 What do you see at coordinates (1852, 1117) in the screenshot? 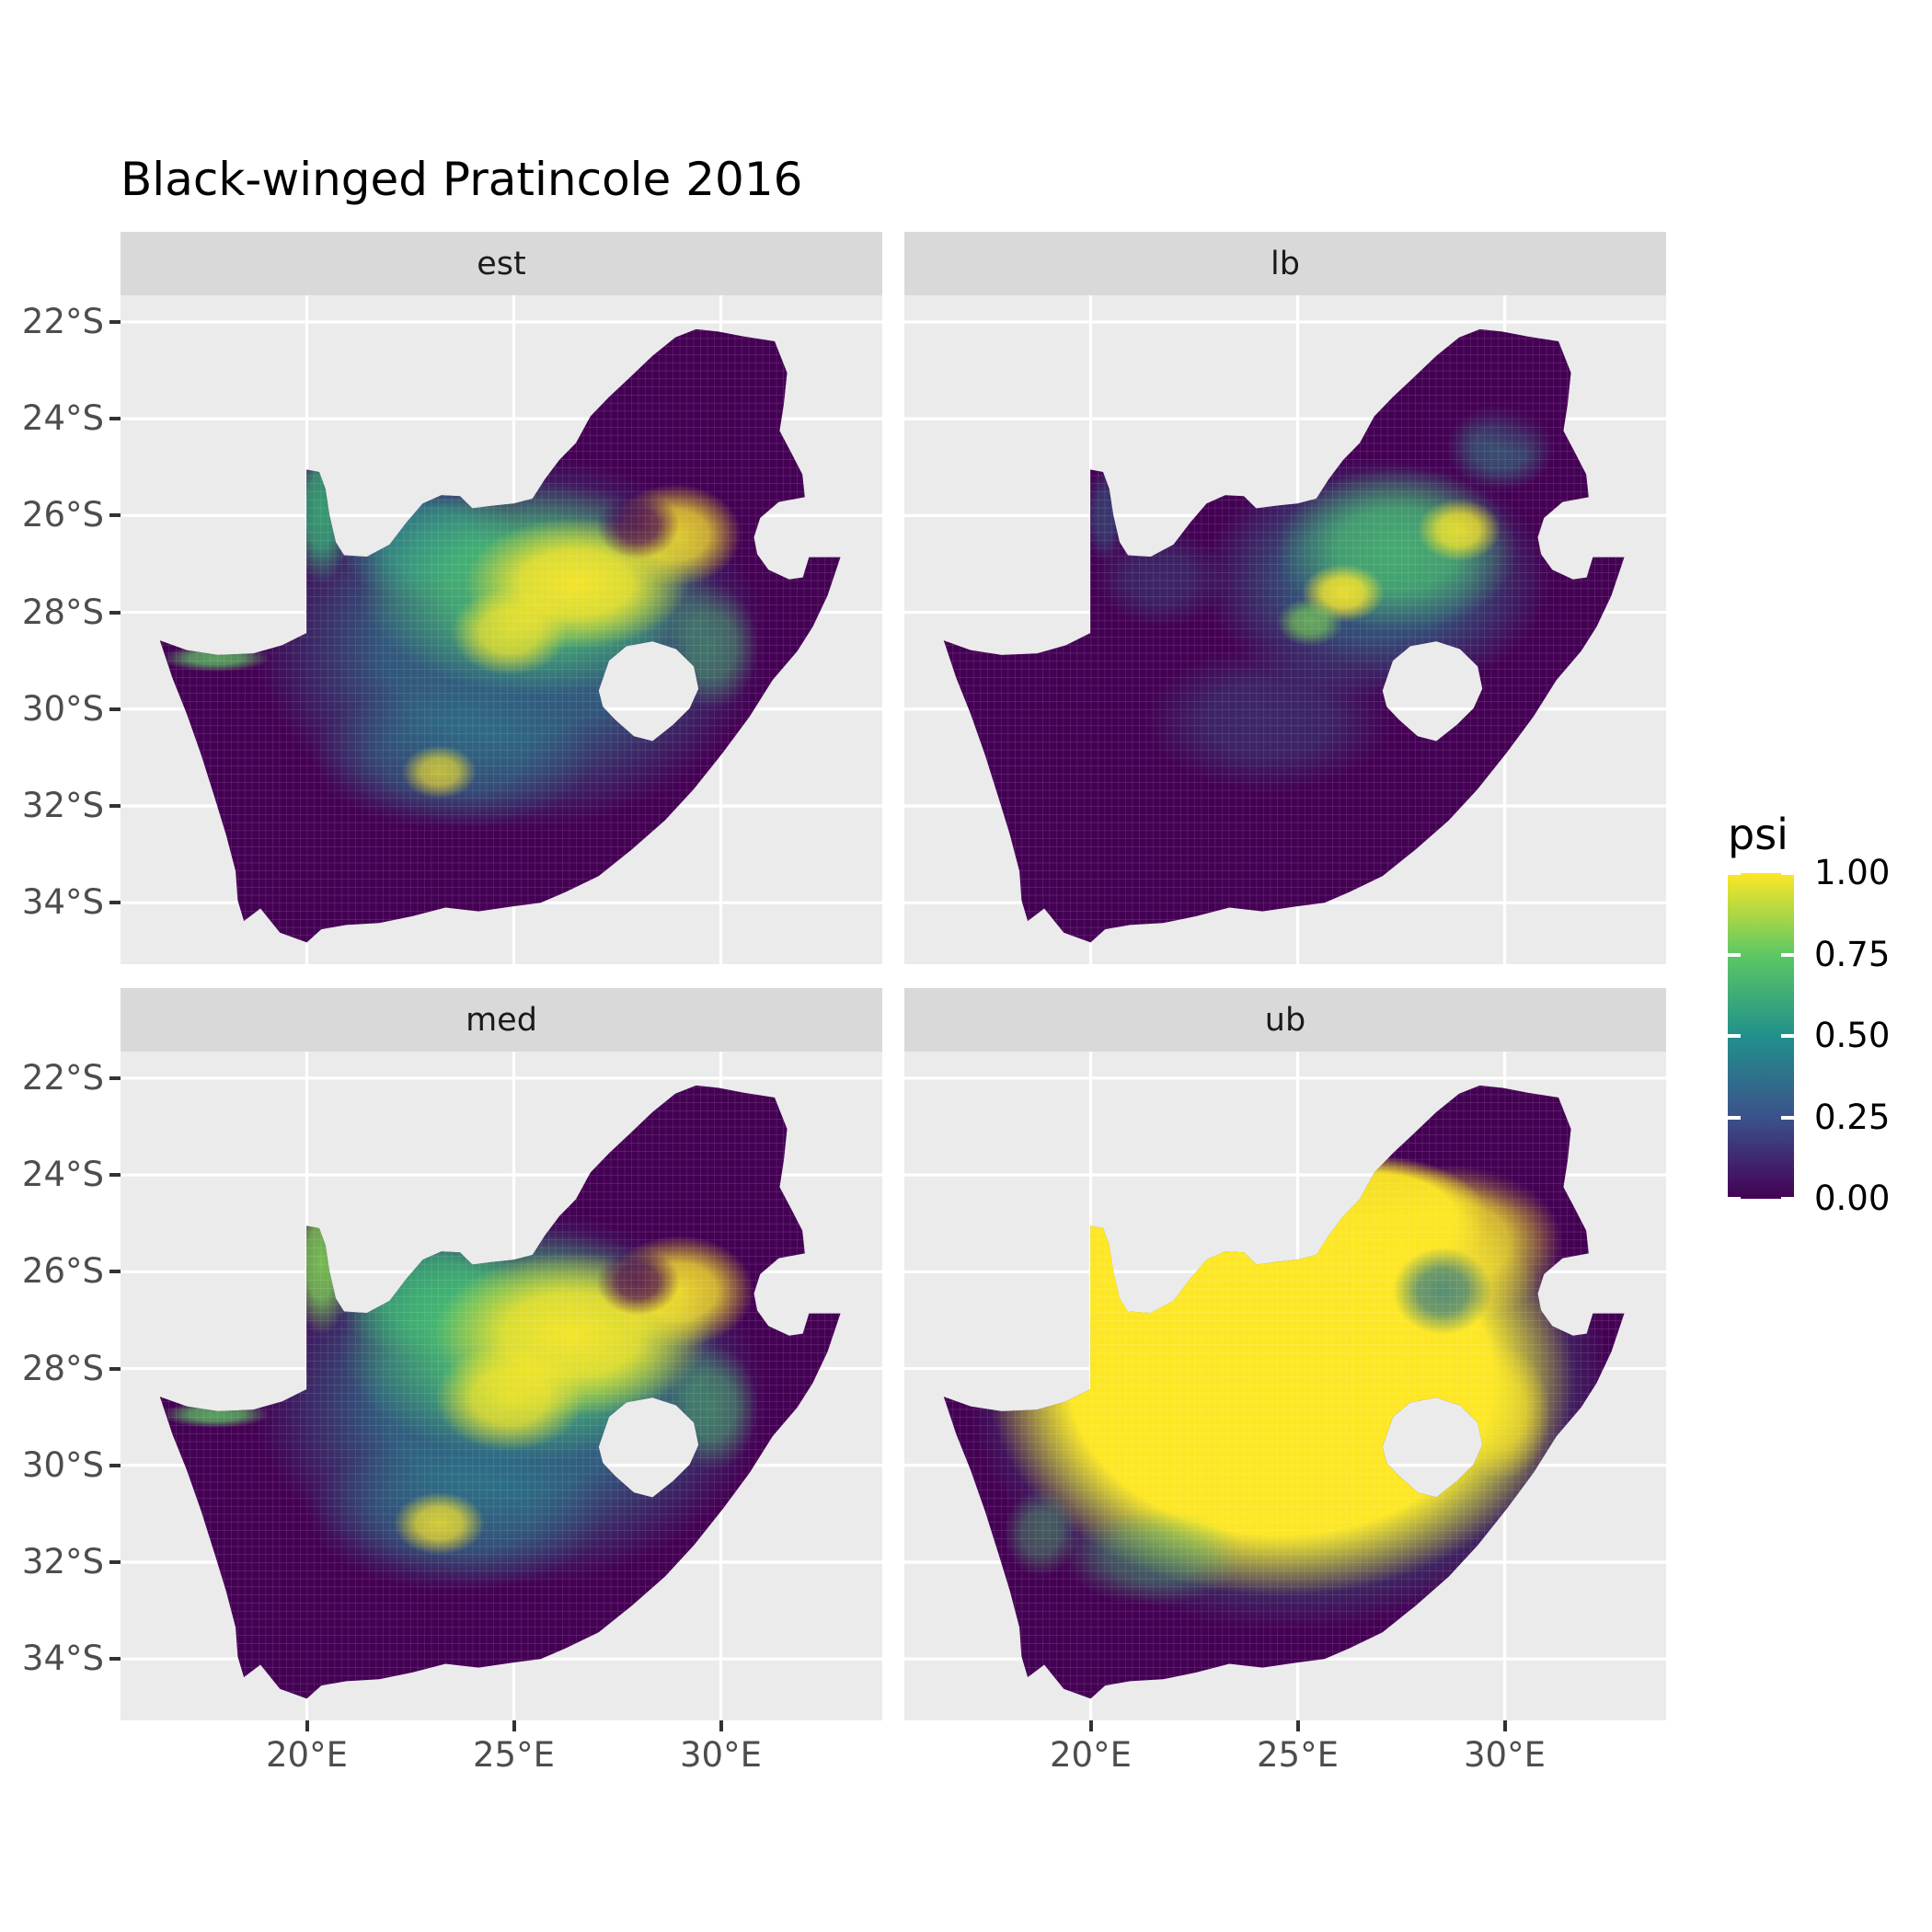
I see `legend-tick-label: 0.25` at bounding box center [1852, 1117].